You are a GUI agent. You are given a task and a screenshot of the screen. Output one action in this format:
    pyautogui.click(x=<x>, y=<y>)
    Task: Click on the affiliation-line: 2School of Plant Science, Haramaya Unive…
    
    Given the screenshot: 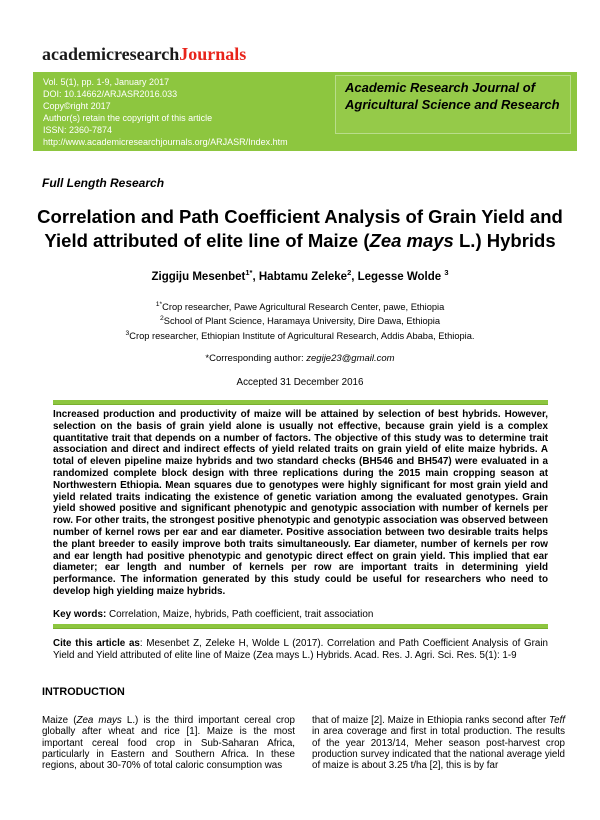 What is the action you would take?
    pyautogui.click(x=300, y=320)
    